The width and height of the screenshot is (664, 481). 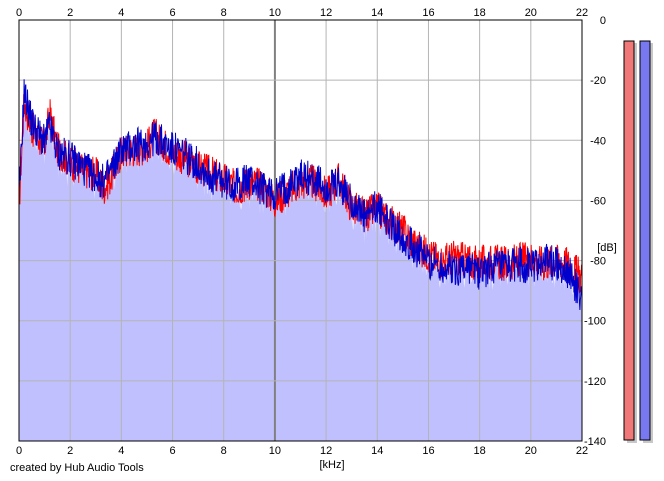 I want to click on level-meter-right, so click(x=645, y=240).